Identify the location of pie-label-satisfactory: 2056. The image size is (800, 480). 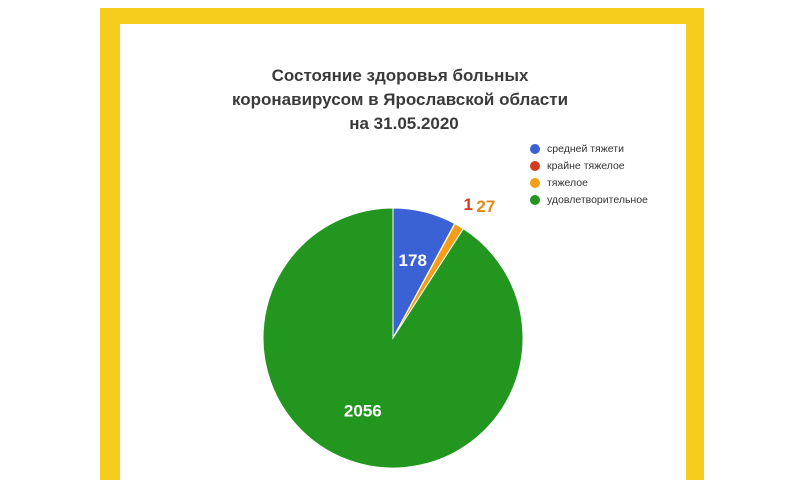
(363, 411).